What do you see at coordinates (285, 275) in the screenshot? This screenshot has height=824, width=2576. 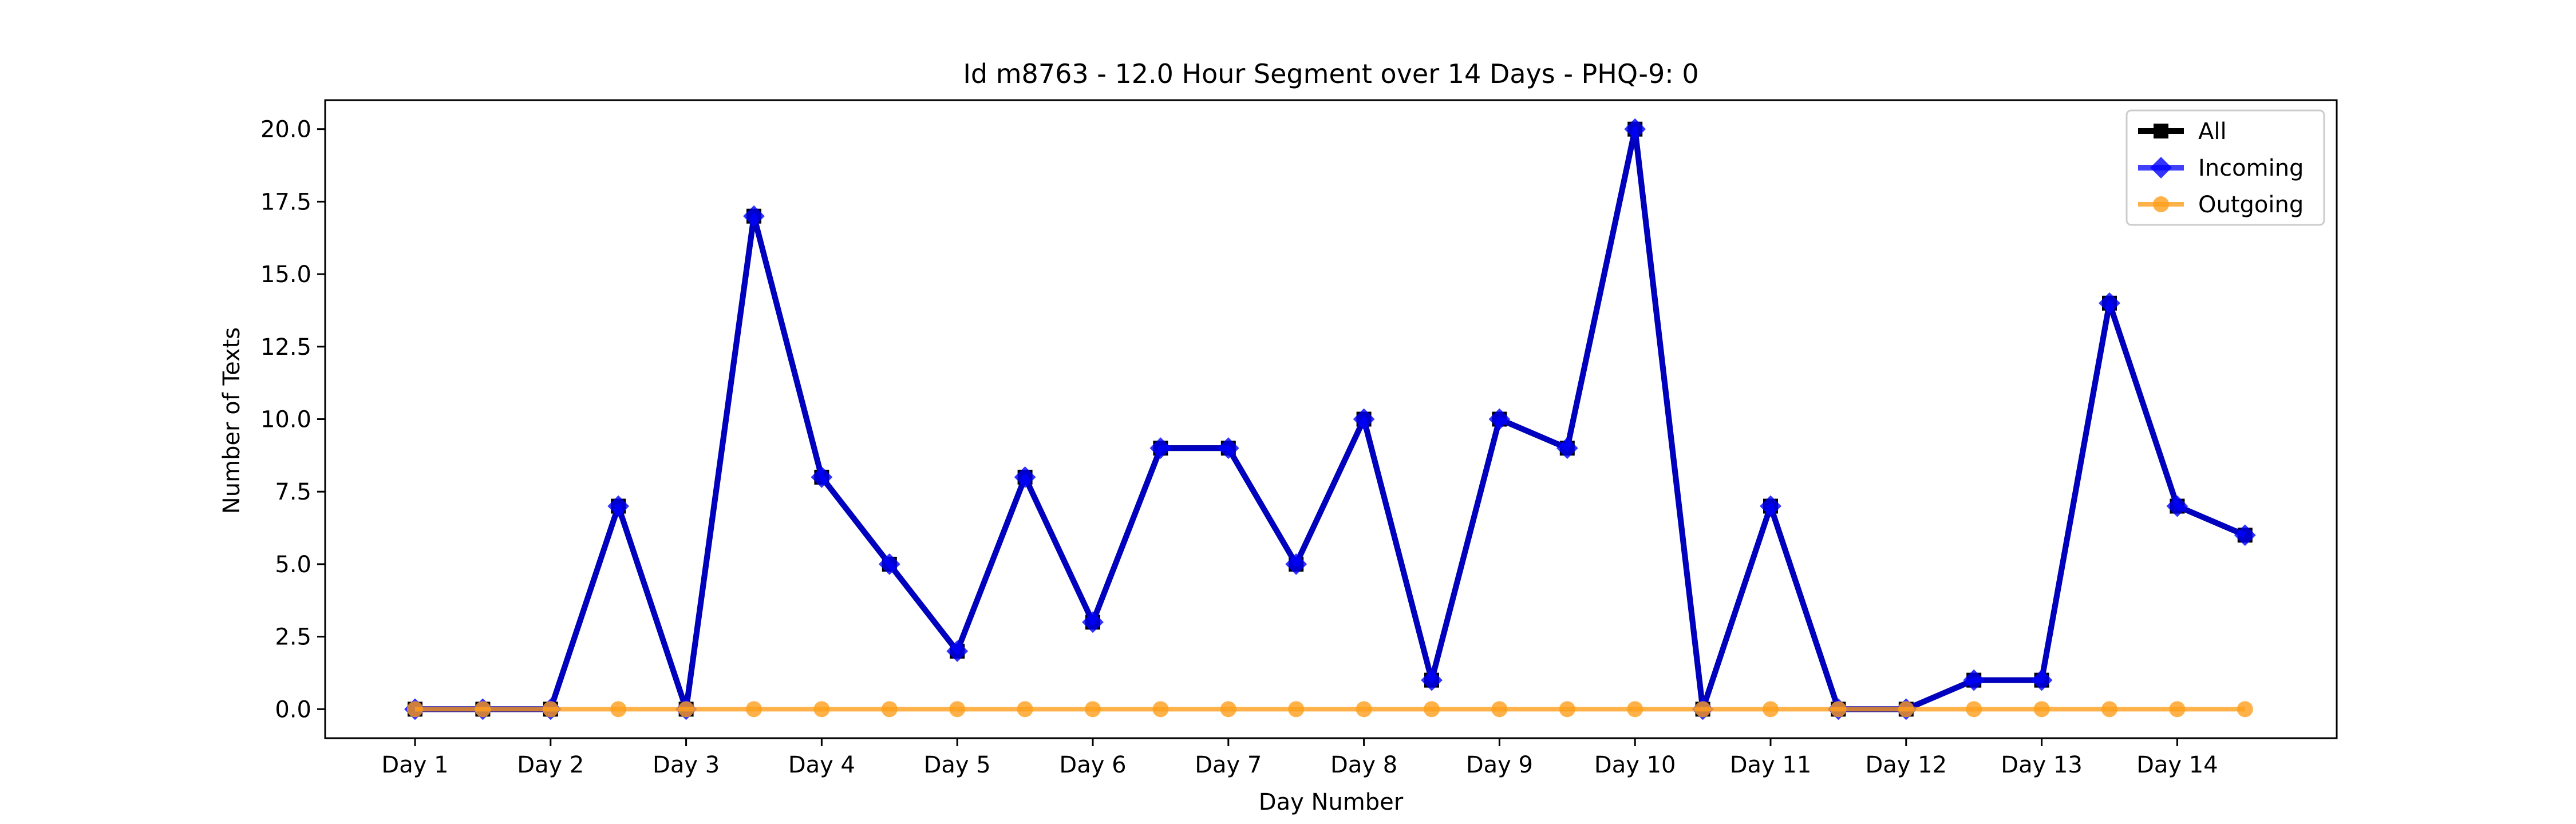 I see `y-tick-label: 15.0` at bounding box center [285, 275].